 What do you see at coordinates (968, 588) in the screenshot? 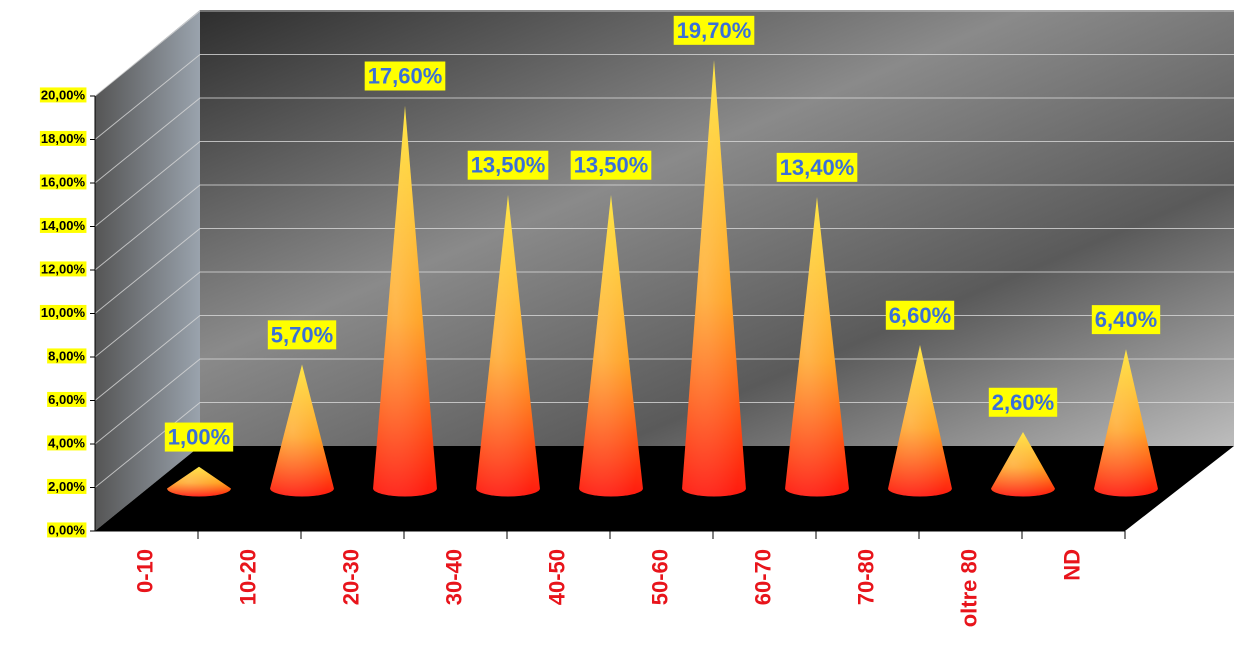
I see `x-tick-label: oltre 80` at bounding box center [968, 588].